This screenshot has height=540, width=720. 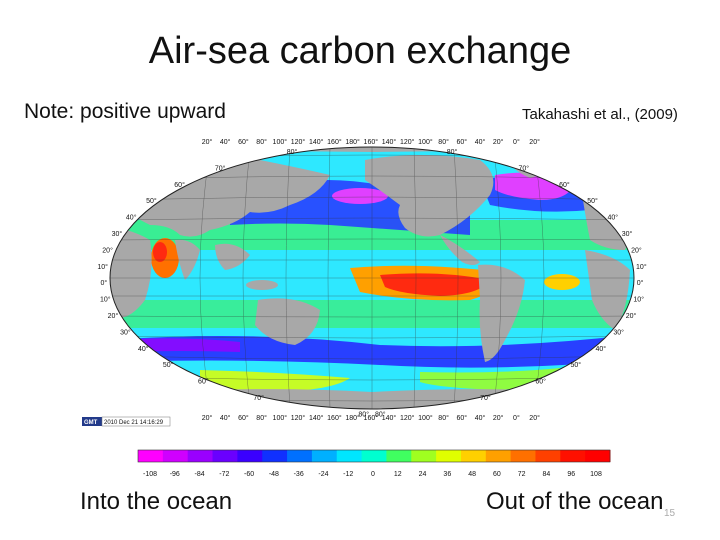 I want to click on colorbar-tick-label: 60, so click(x=497, y=474).